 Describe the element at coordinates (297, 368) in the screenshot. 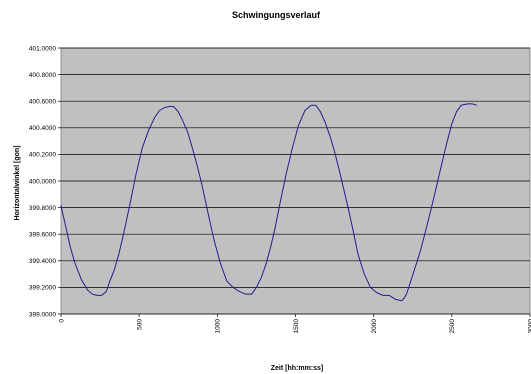

I see `x-axis-label: Zeit [hh:mm:ss]` at that location.